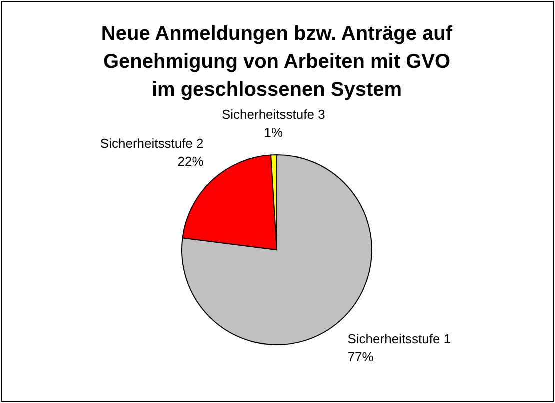  What do you see at coordinates (400, 338) in the screenshot?
I see `slice-label: Sicherheitsstufe 1` at bounding box center [400, 338].